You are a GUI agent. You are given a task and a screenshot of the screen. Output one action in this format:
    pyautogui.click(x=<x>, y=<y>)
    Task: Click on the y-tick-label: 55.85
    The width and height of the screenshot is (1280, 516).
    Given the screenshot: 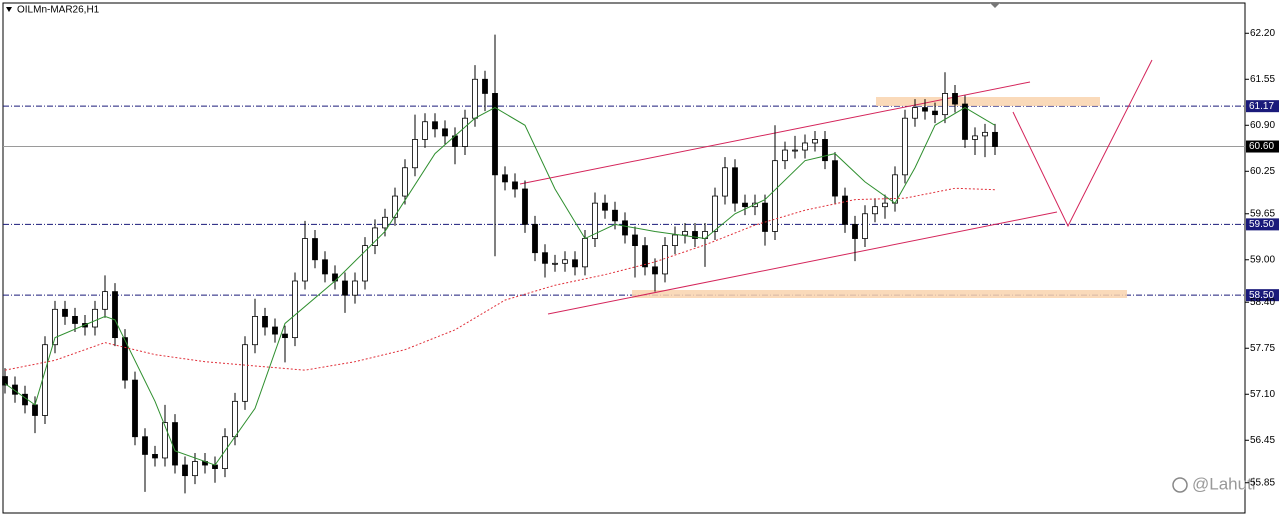 What is the action you would take?
    pyautogui.click(x=1262, y=482)
    